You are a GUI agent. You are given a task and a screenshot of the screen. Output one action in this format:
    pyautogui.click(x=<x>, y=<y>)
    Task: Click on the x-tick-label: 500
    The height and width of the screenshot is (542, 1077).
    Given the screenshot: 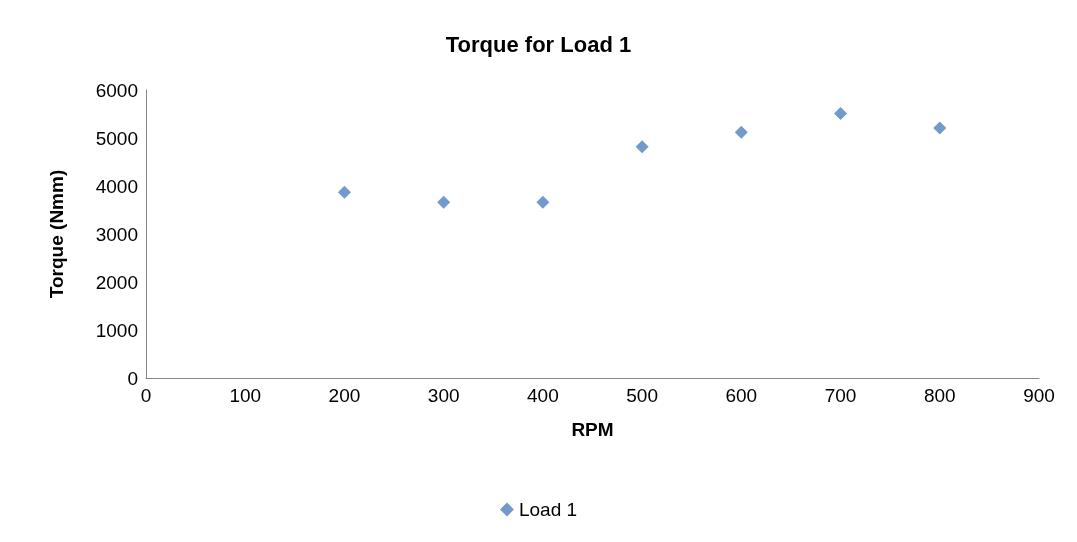 What is the action you would take?
    pyautogui.click(x=642, y=395)
    